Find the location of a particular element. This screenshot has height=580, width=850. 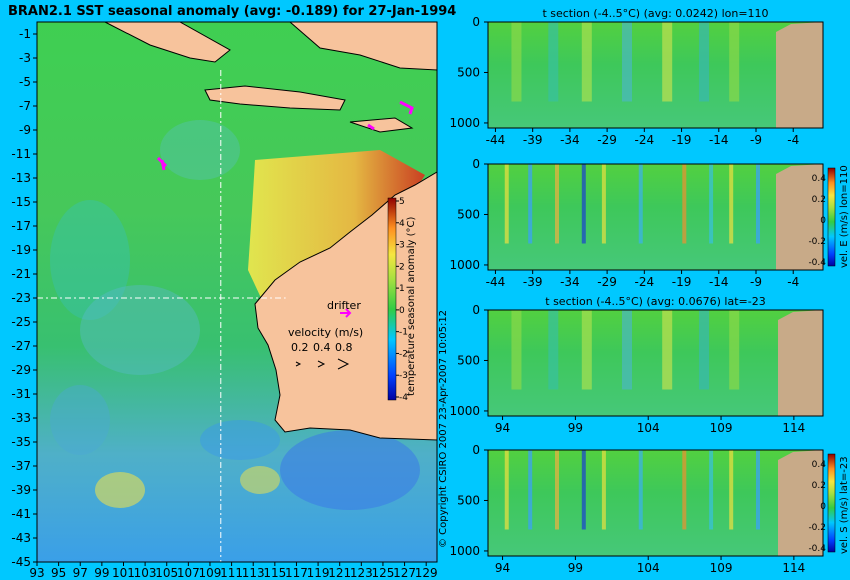

map-lat-tick-label: -3 is located at coordinates (25, 58).